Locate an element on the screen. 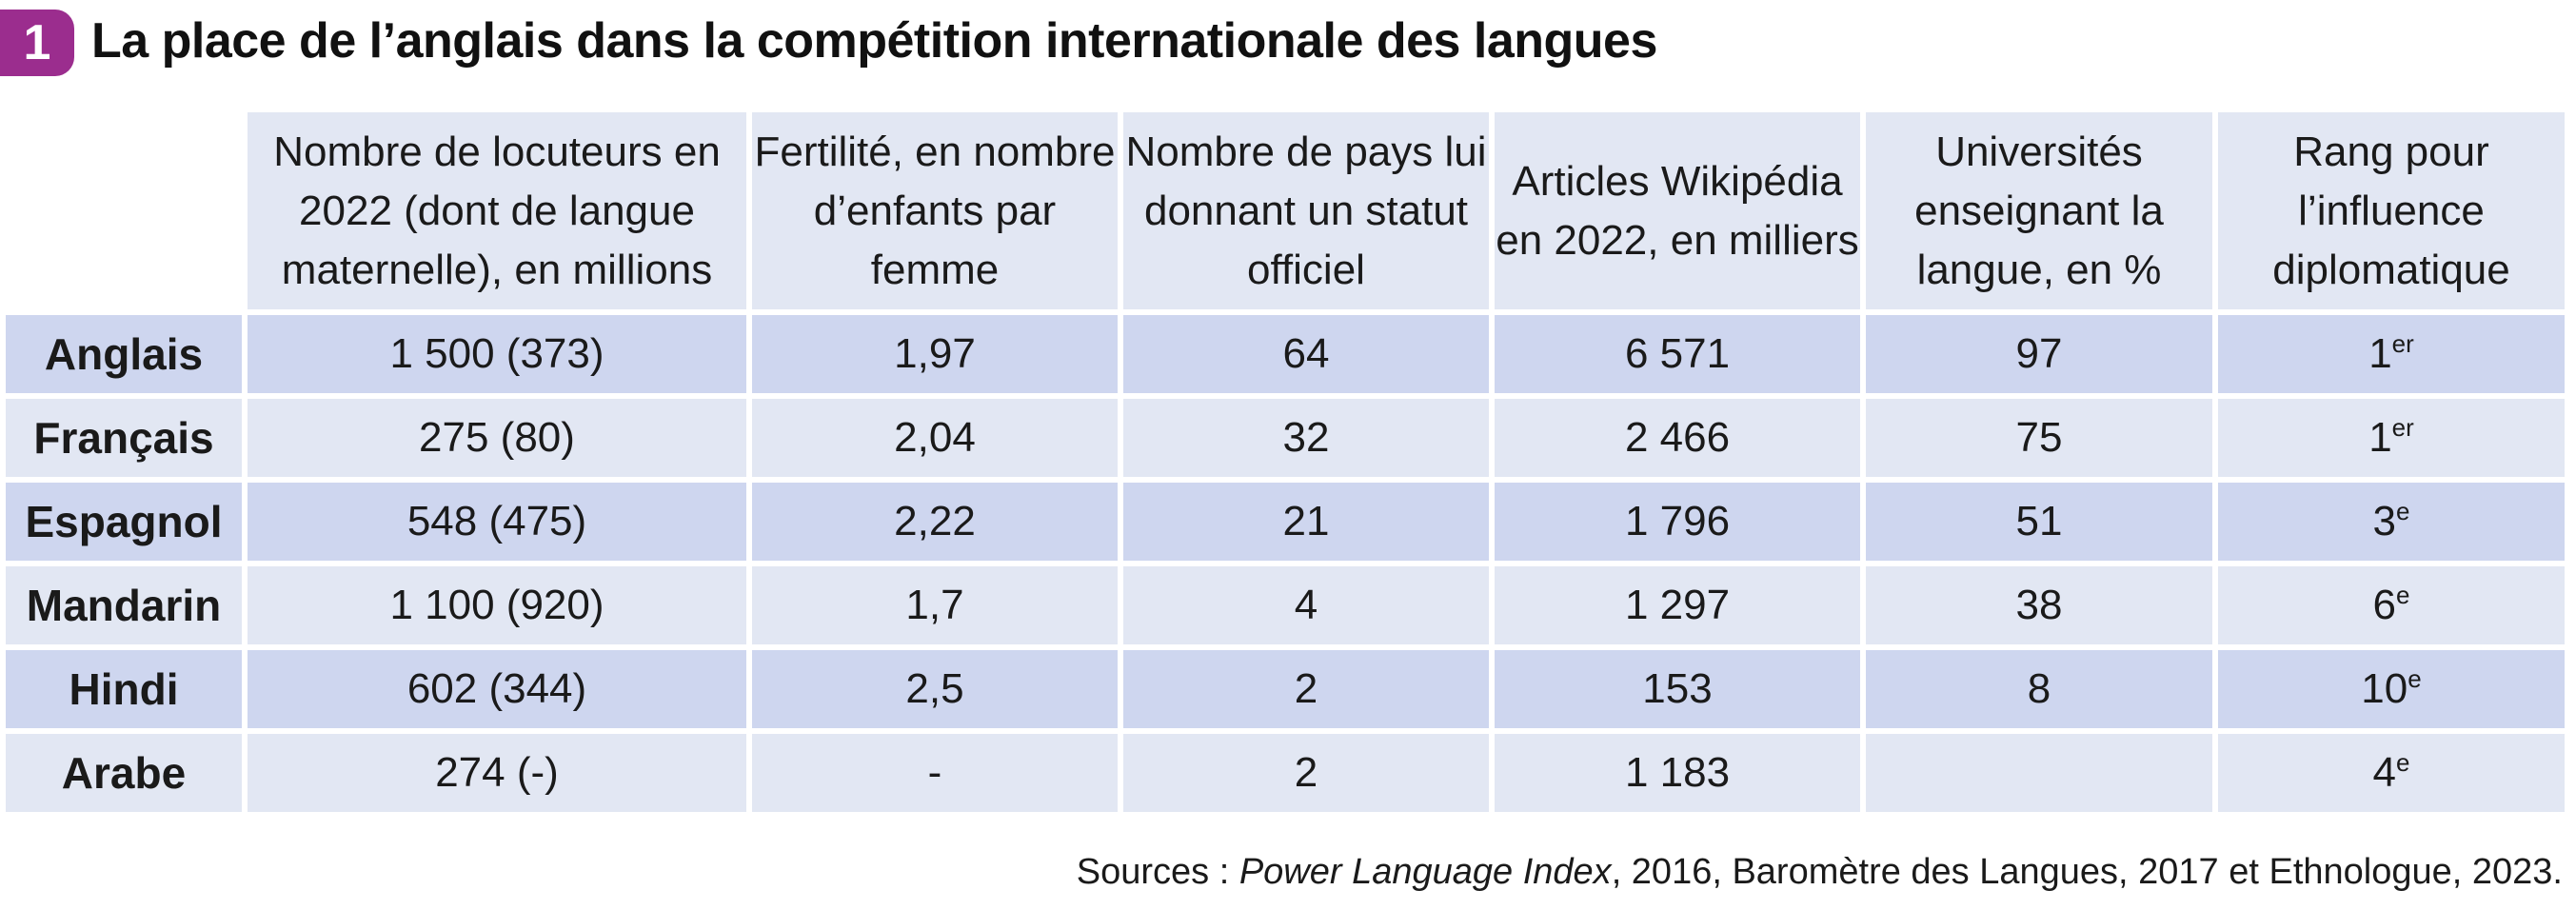 This screenshot has width=2576, height=910. cell-speakers: 602 (344) is located at coordinates (497, 689).